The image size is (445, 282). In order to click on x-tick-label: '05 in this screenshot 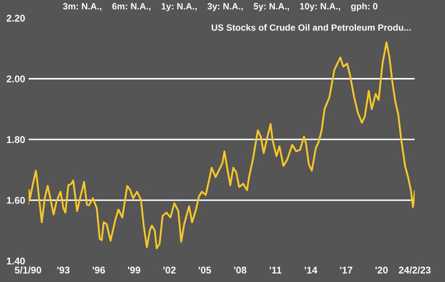, I will do `click(205, 270)`.